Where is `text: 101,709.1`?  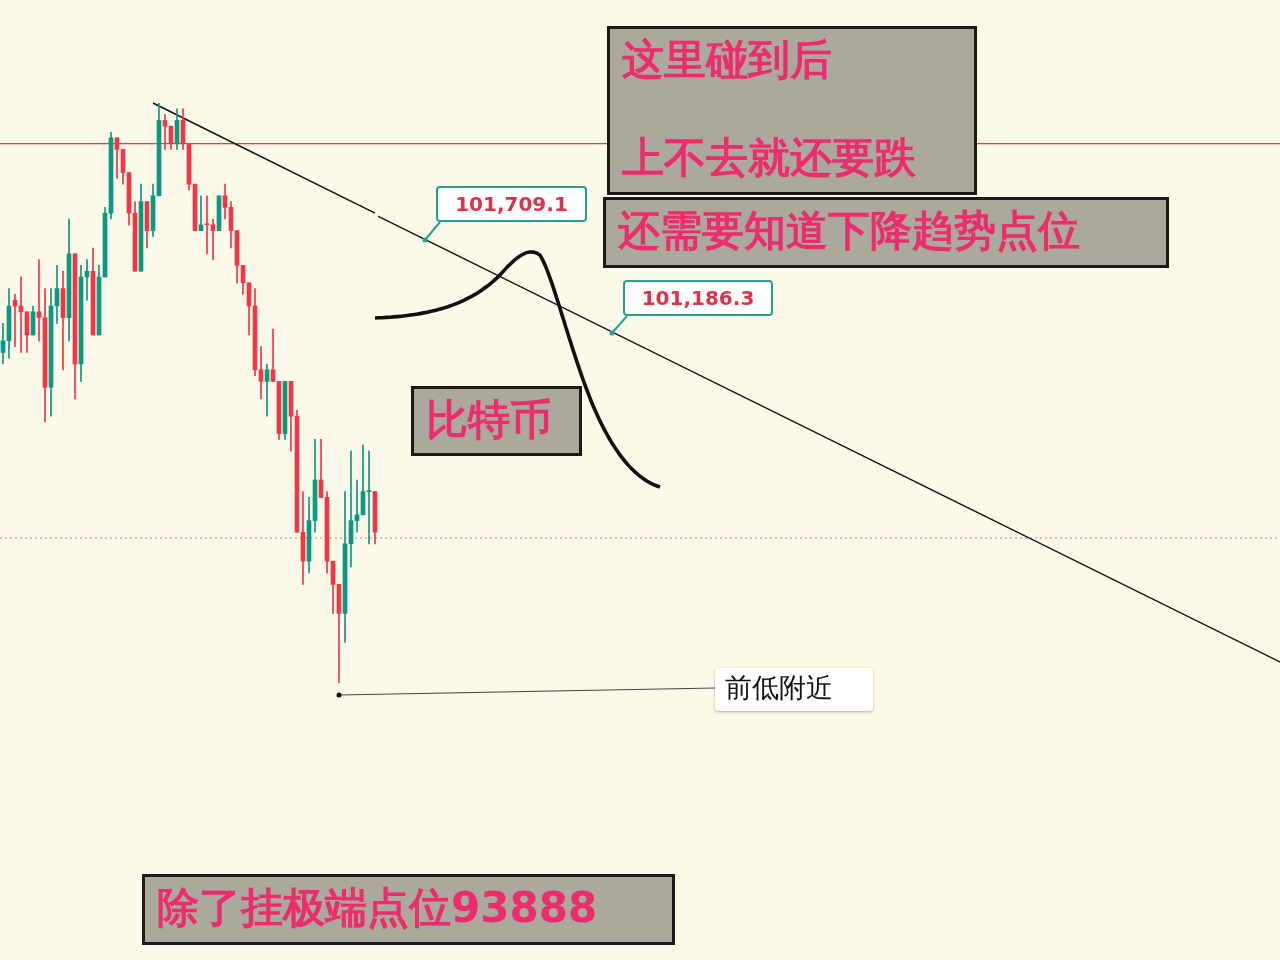
text: 101,709.1 is located at coordinates (511, 204).